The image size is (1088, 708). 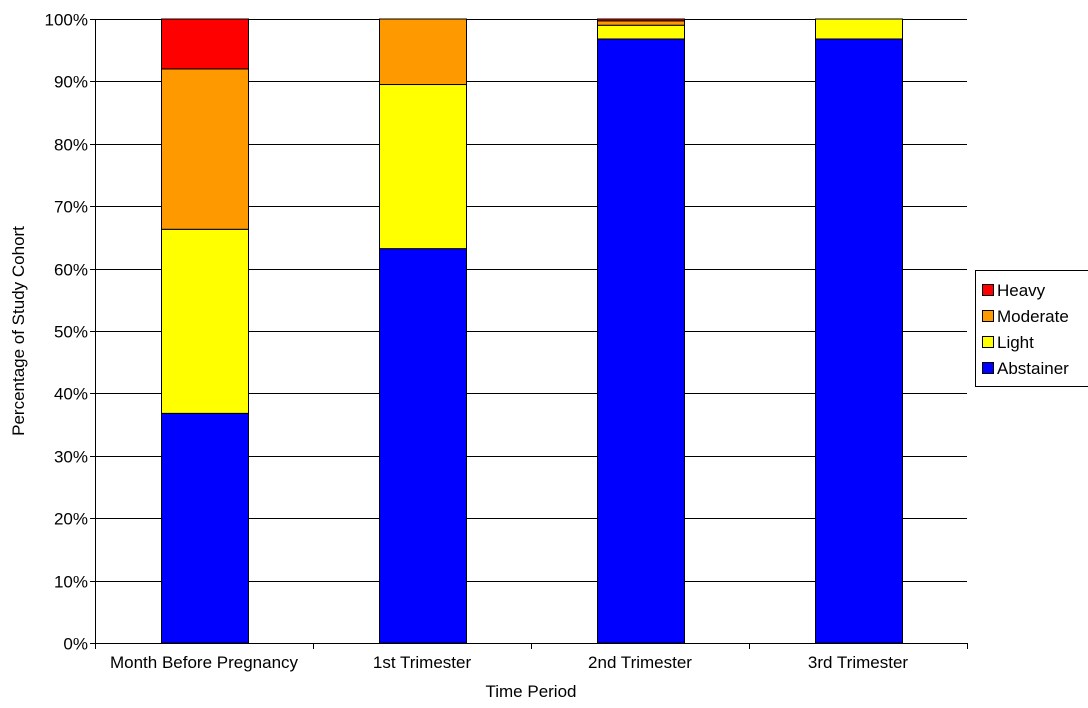 I want to click on legend-label-abstainer: Abstainer, so click(x=1033, y=368).